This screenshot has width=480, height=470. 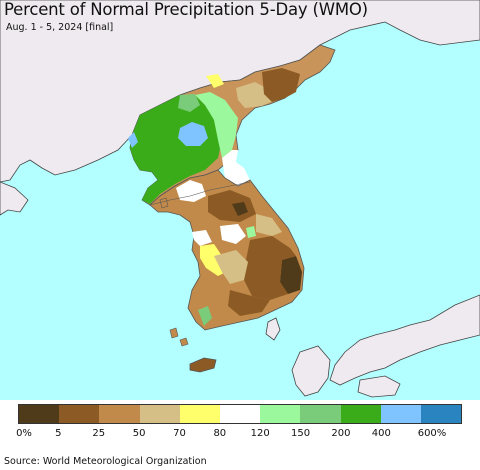 I want to click on sk-dark-brown-east, so click(x=291, y=275).